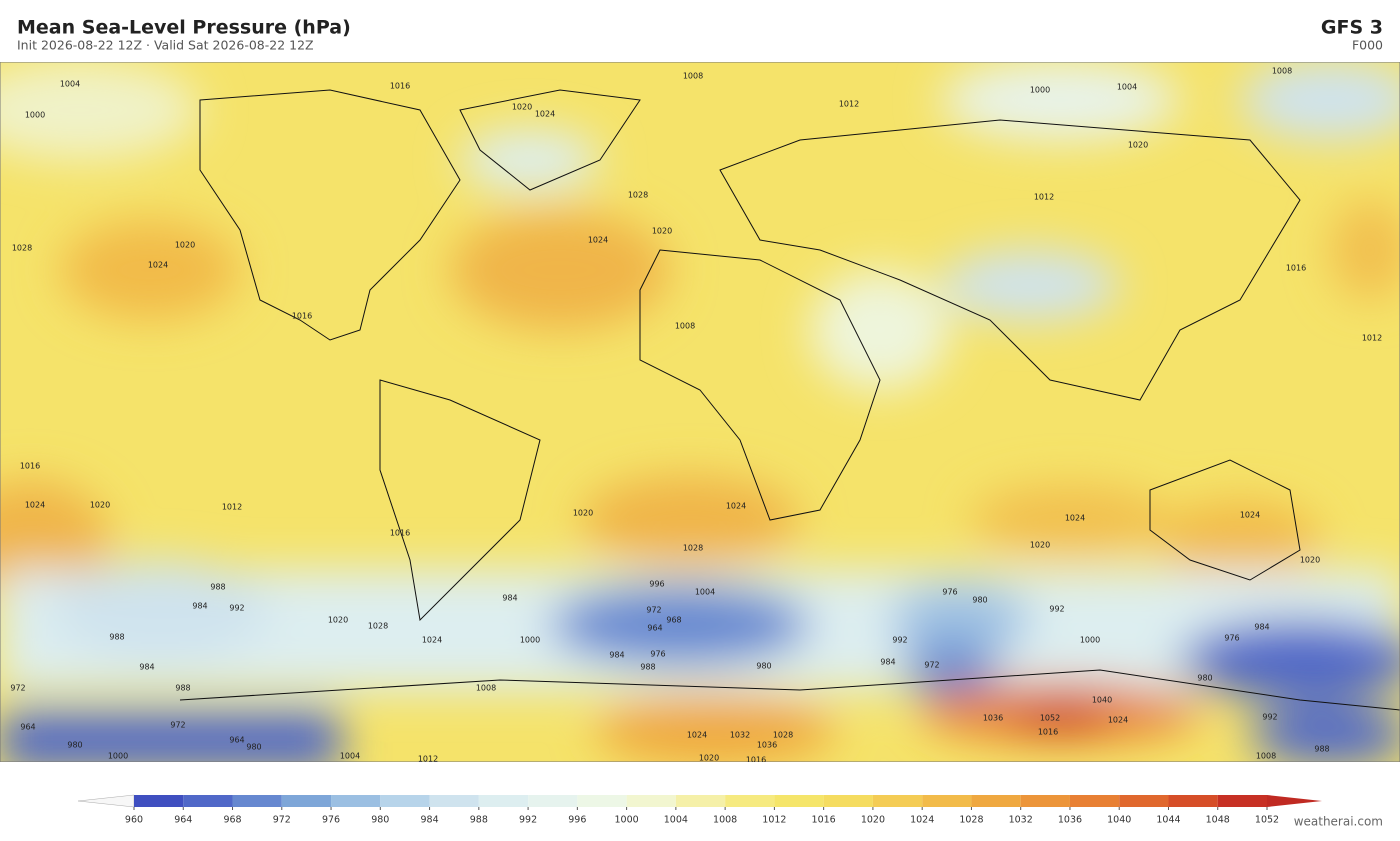 The width and height of the screenshot is (1400, 841). I want to click on colorbar-tick-label: 1048, so click(1218, 820).